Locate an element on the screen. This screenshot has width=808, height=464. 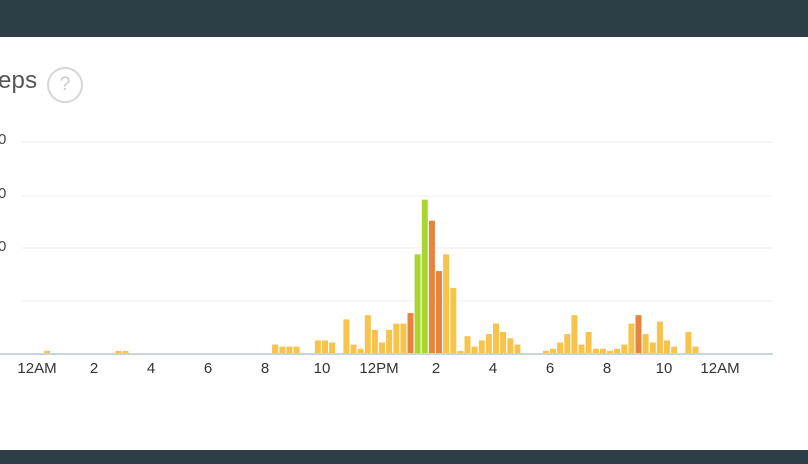
top-bar is located at coordinates (404, 18).